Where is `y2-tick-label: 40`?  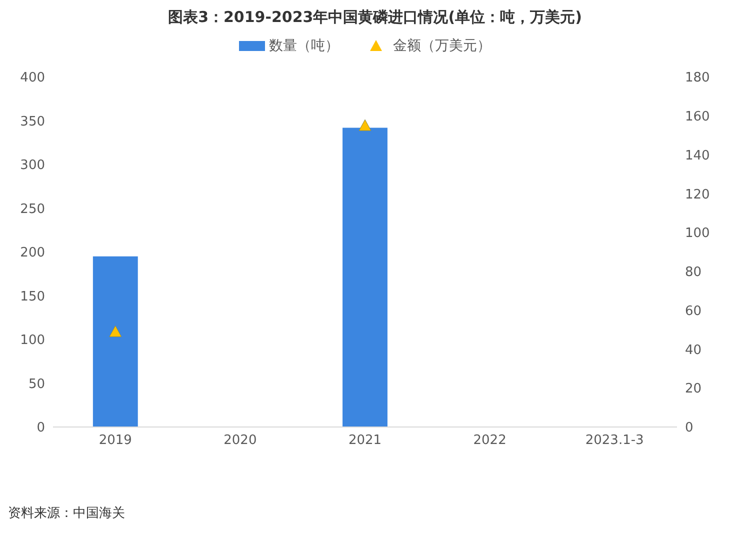
y2-tick-label: 40 is located at coordinates (693, 350).